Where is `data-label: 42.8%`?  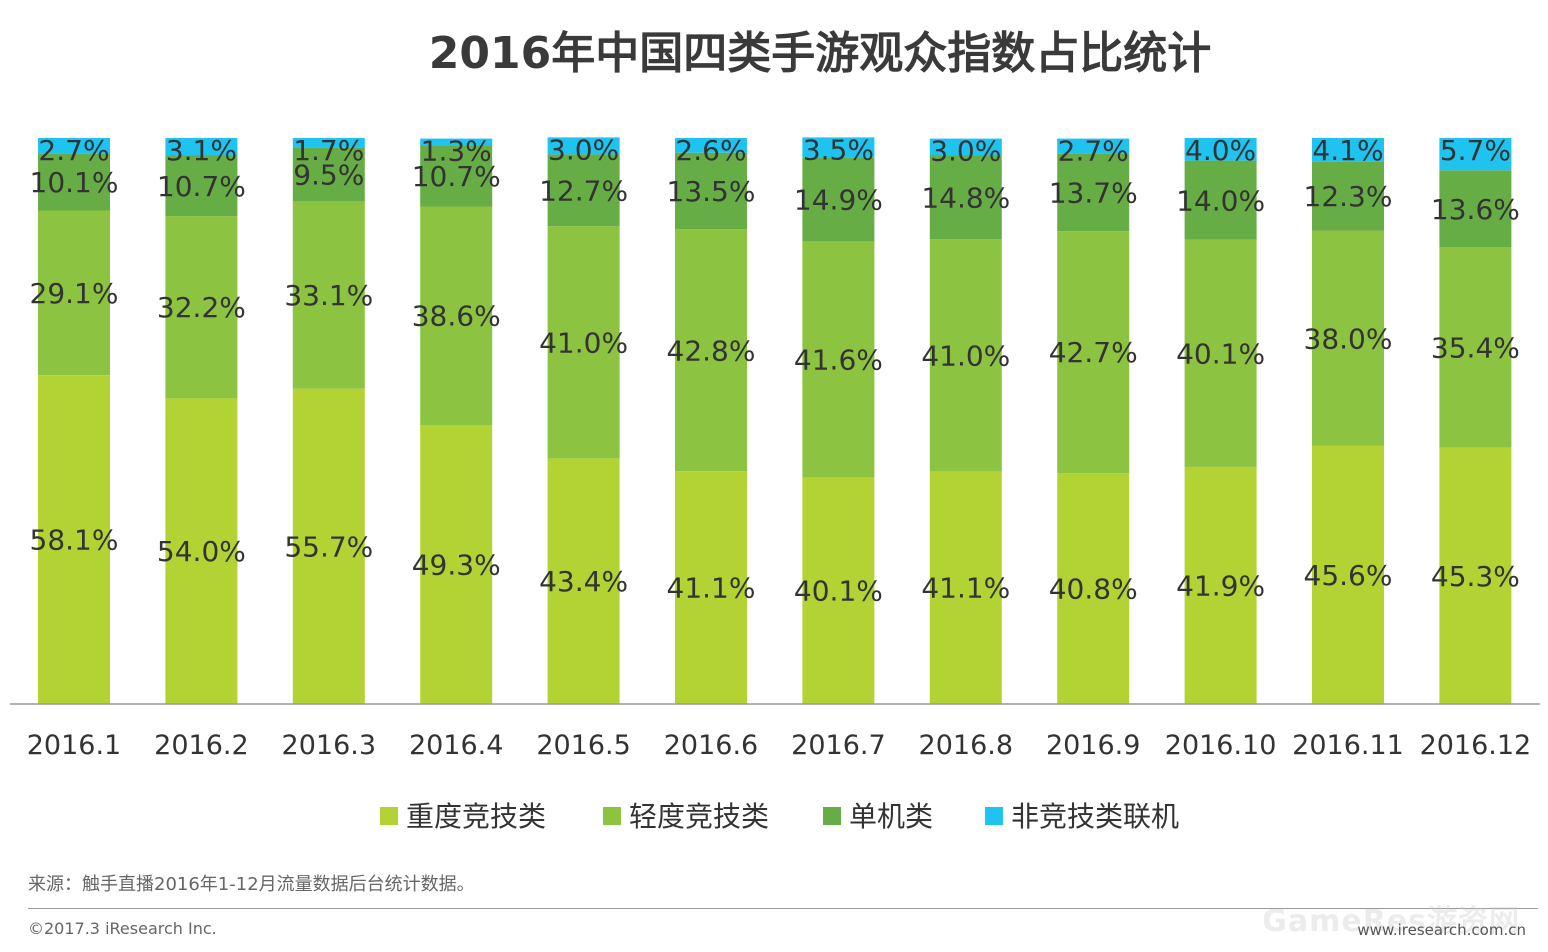
data-label: 42.8% is located at coordinates (711, 350).